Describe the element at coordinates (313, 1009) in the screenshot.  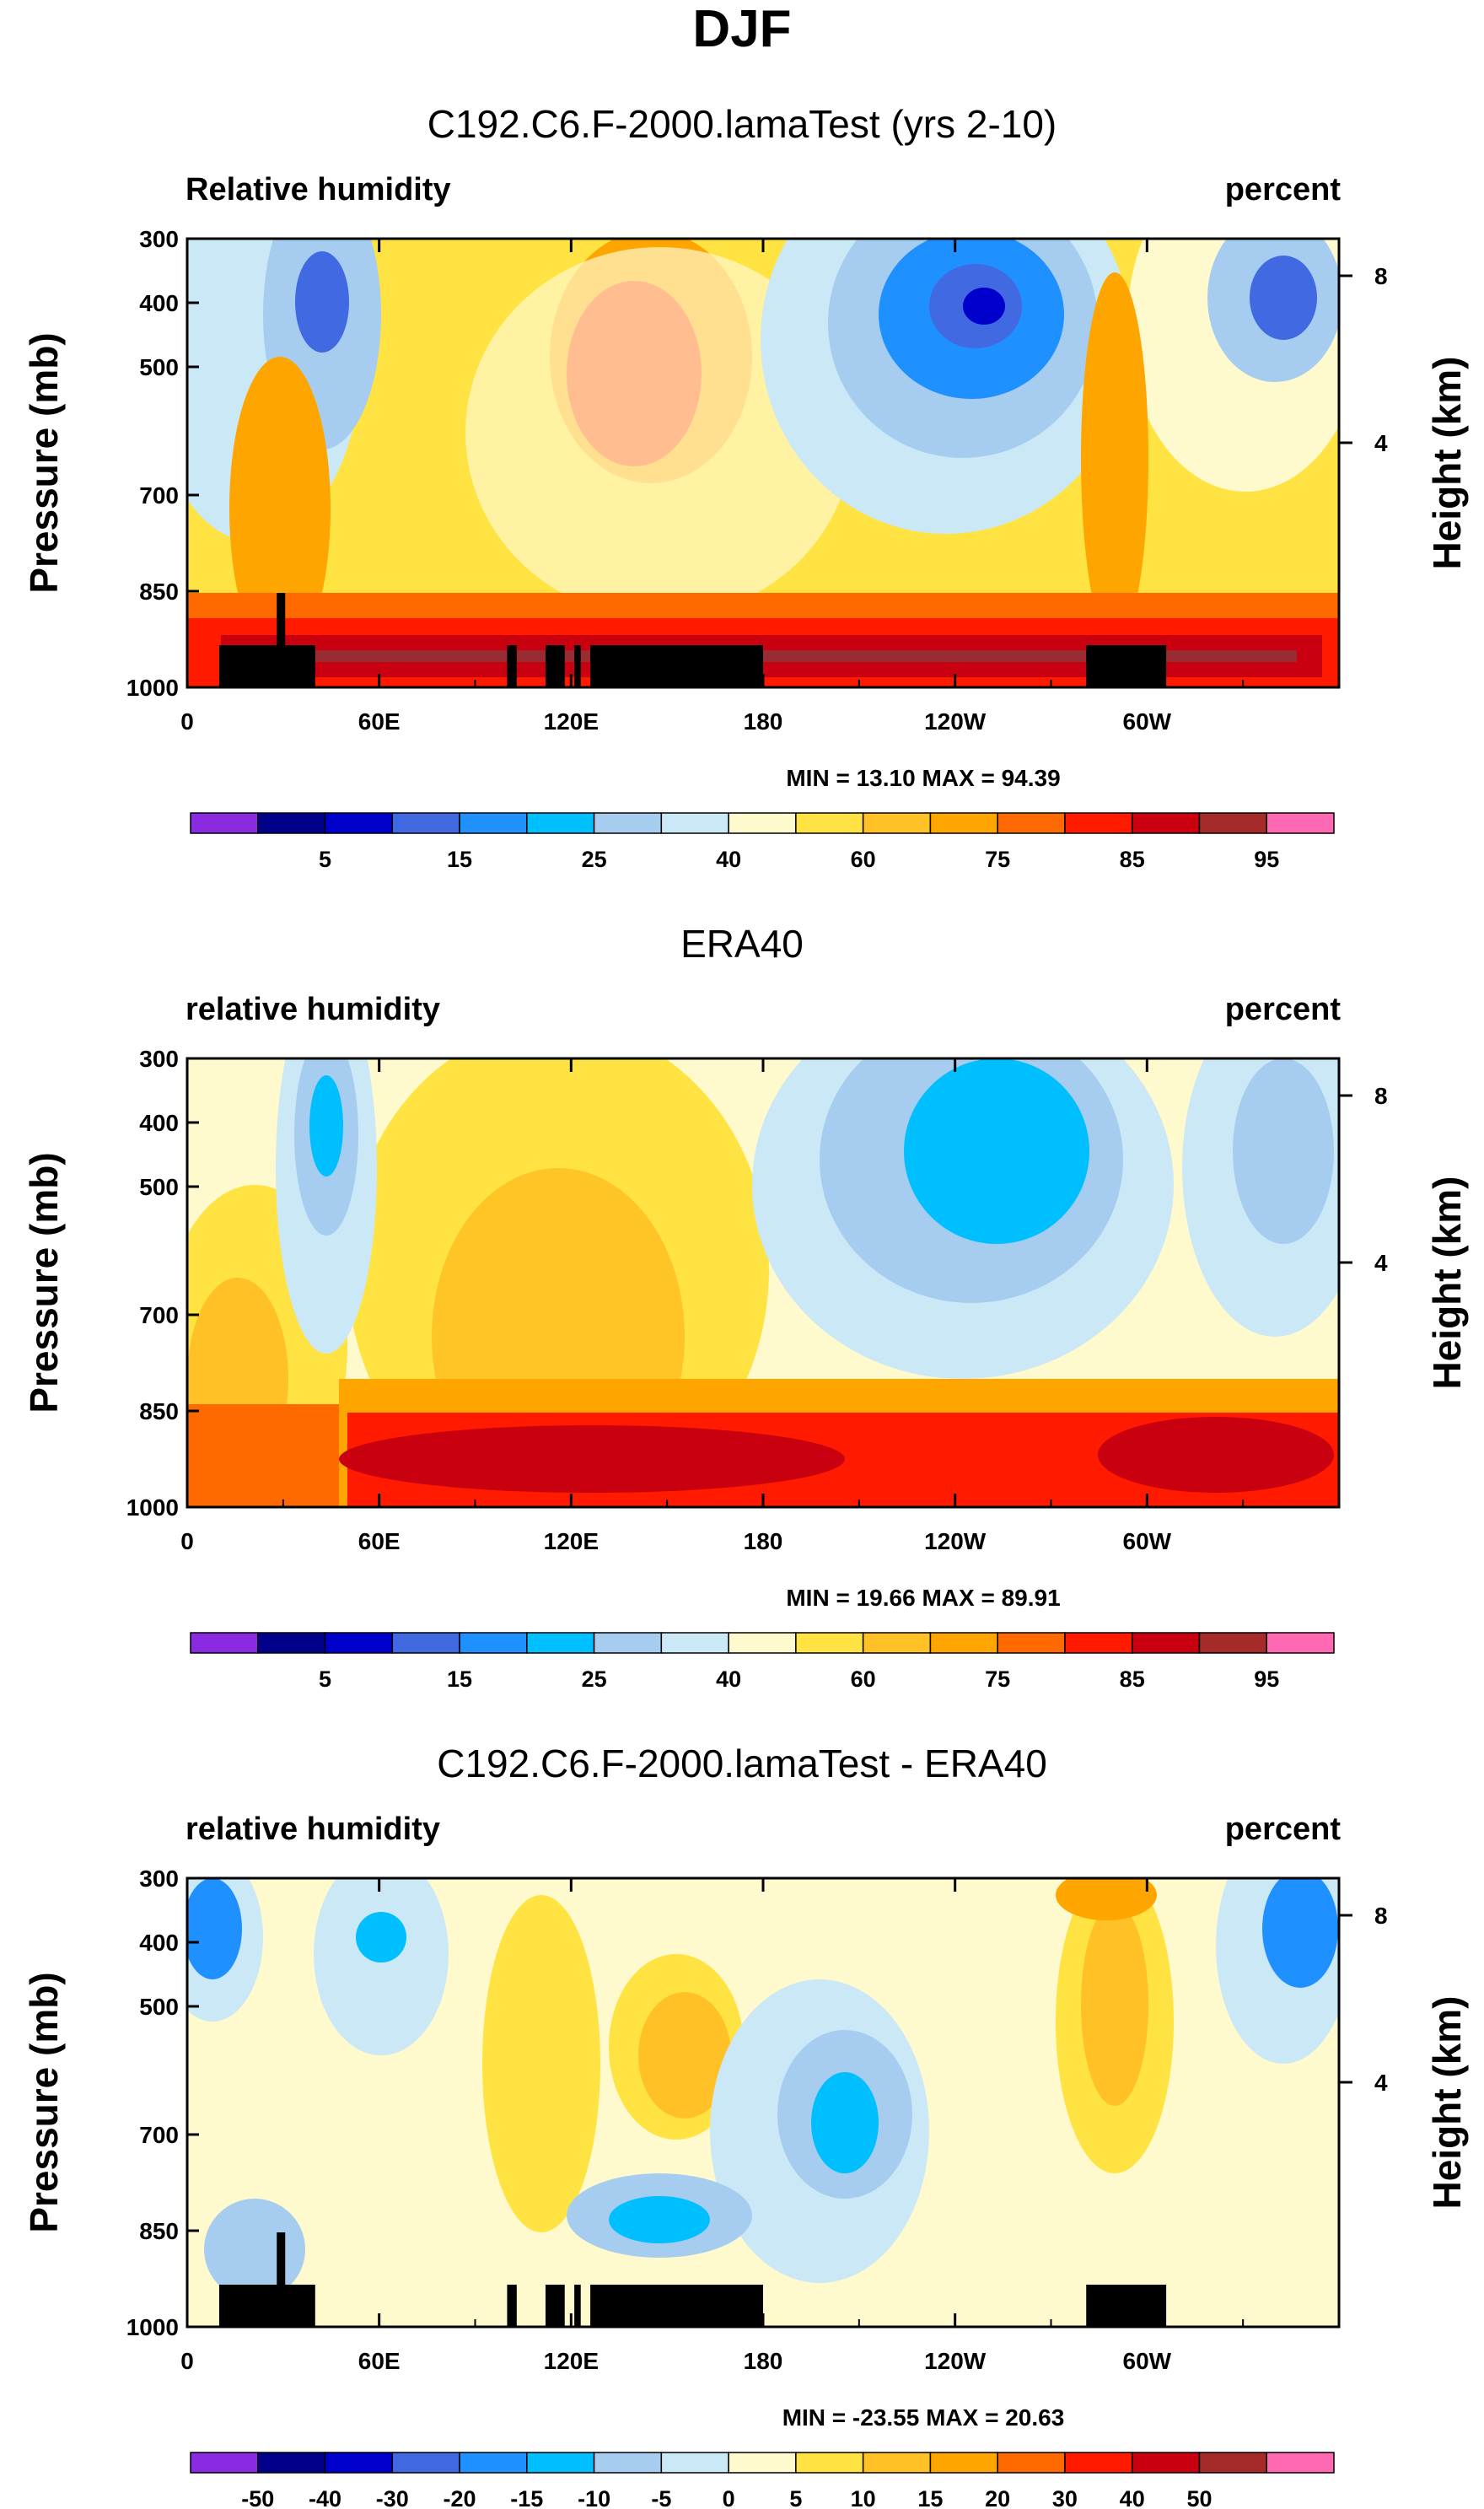
I see `left-label: relative humidity` at that location.